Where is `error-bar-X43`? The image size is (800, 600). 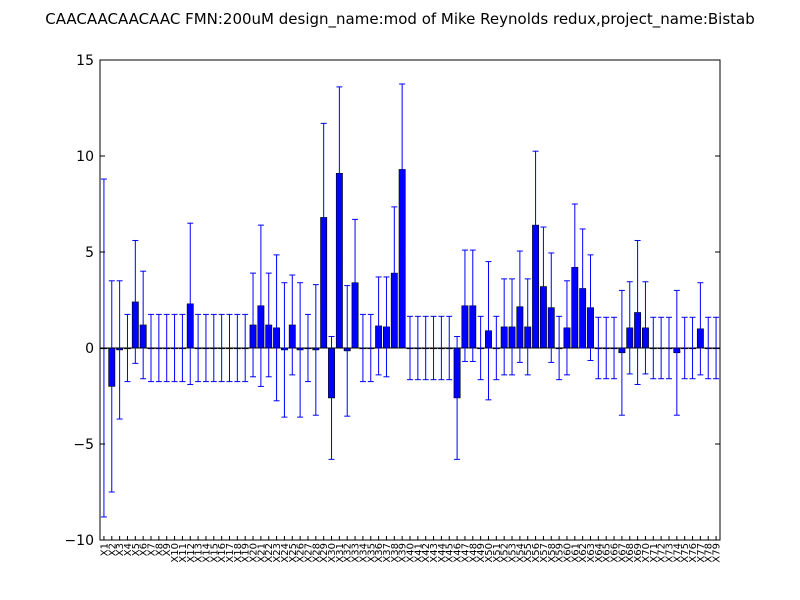 error-bar-X43 is located at coordinates (433, 348).